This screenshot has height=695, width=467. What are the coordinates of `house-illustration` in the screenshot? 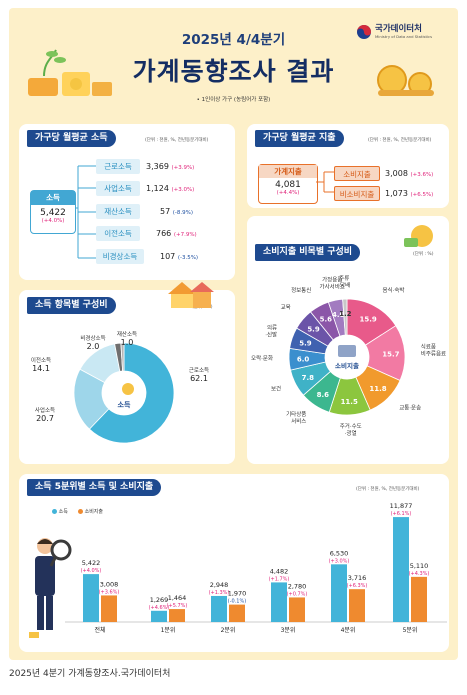 It's located at (191, 295).